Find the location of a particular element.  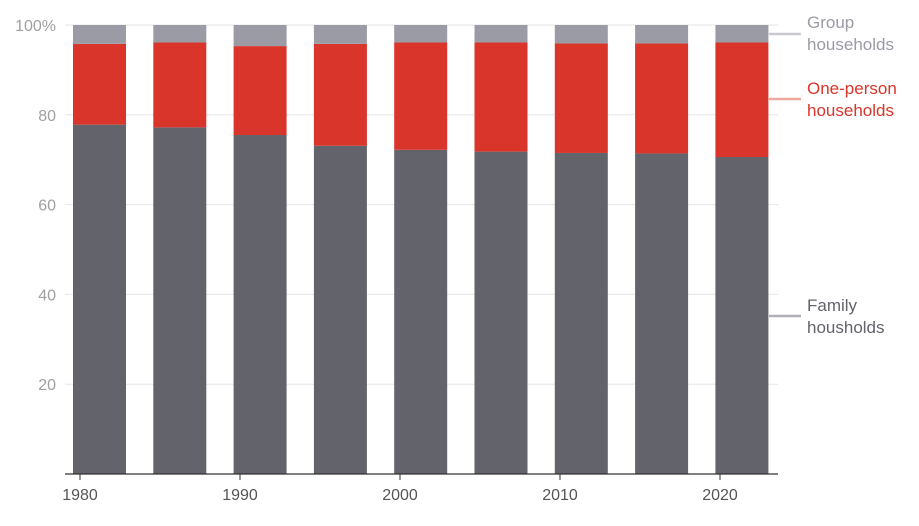

x-tick-label: 1980 is located at coordinates (80, 495).